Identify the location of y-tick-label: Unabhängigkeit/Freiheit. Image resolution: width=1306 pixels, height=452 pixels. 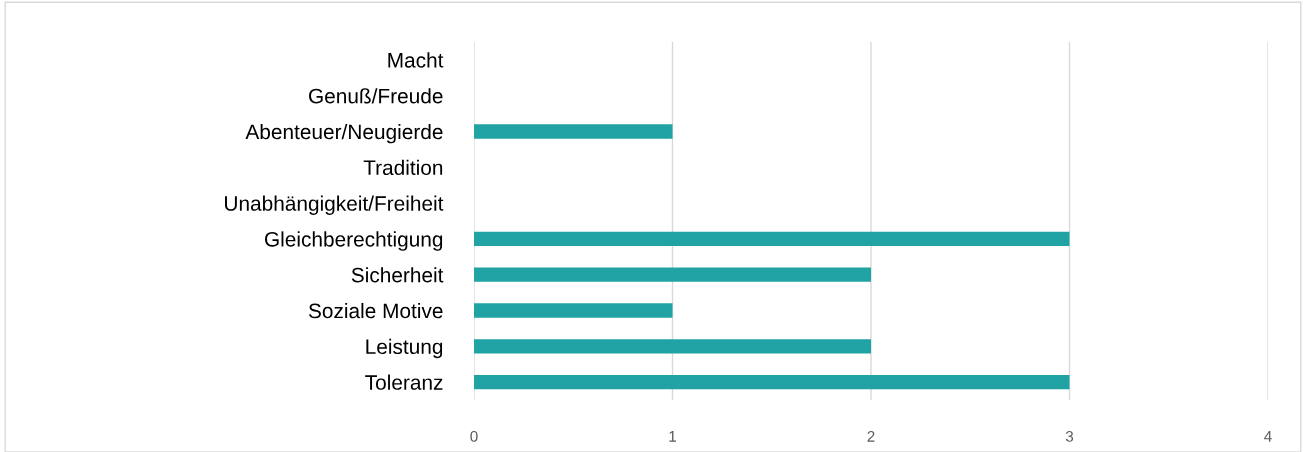
(334, 205).